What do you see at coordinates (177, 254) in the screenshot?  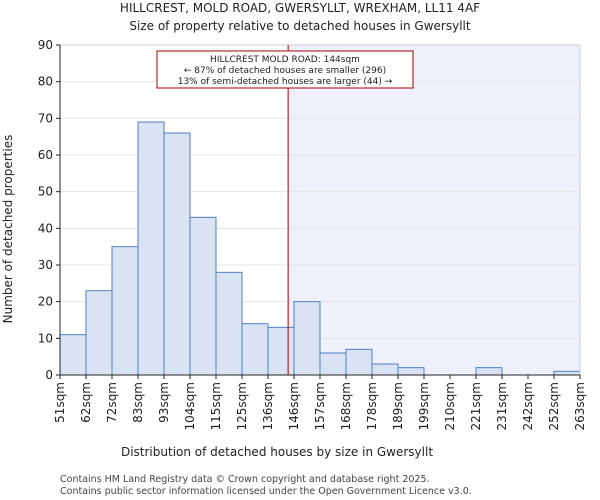 I see `bar-93sqm` at bounding box center [177, 254].